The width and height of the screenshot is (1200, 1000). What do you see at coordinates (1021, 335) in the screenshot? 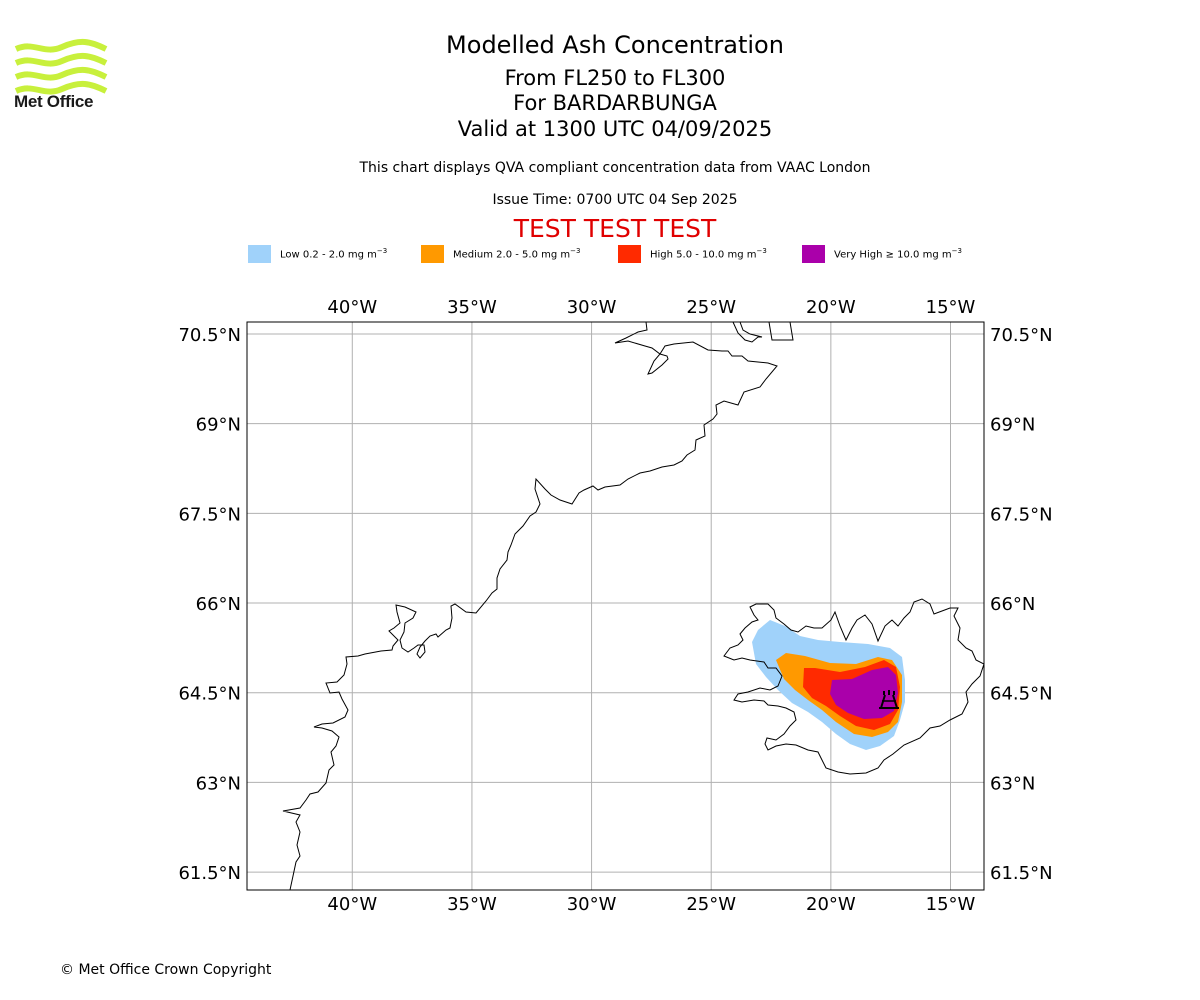
I see `lat-tick-label-right: 70.5°N` at bounding box center [1021, 335].